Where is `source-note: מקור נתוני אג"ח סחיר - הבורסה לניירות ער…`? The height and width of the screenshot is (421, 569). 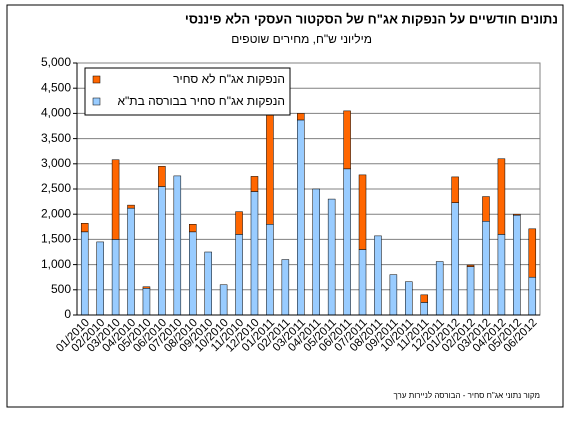 source-note: מקור נתוני אג"ח סחיר - הבורסה לניירות ער… is located at coordinates (467, 395).